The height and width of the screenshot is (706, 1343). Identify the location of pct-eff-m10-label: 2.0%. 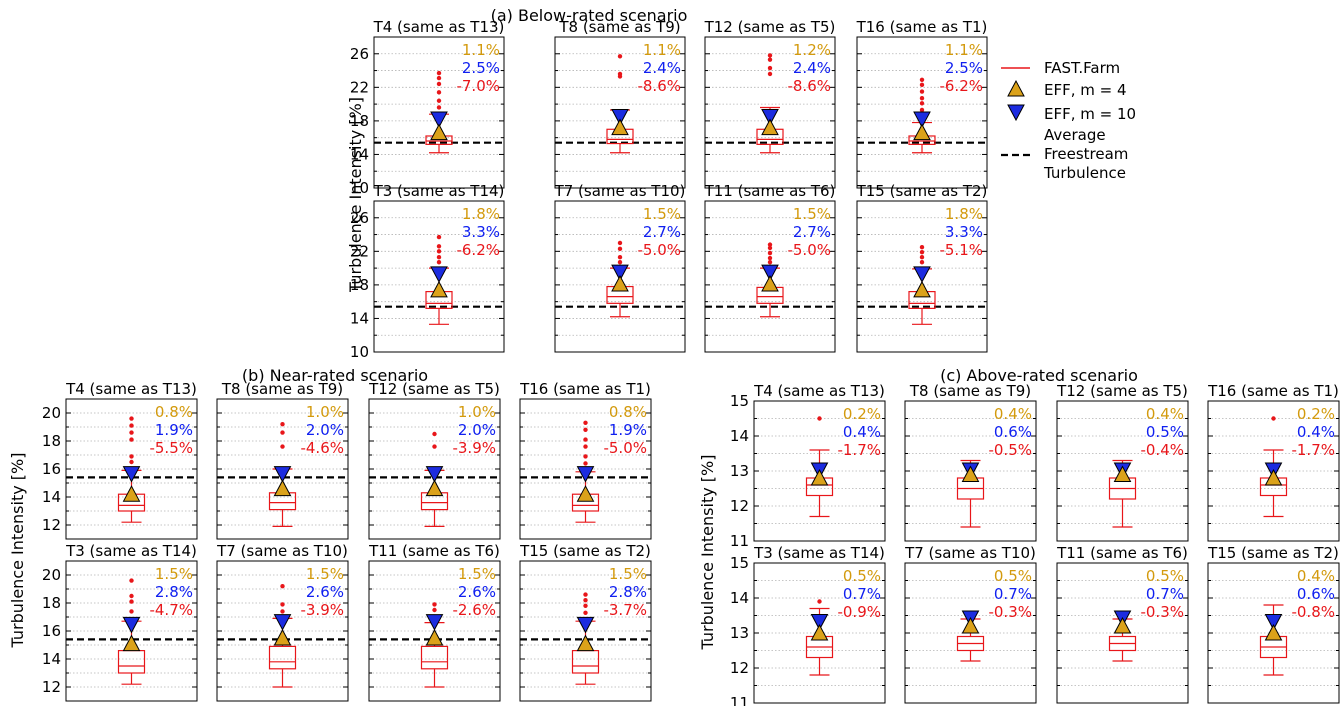
(325, 430).